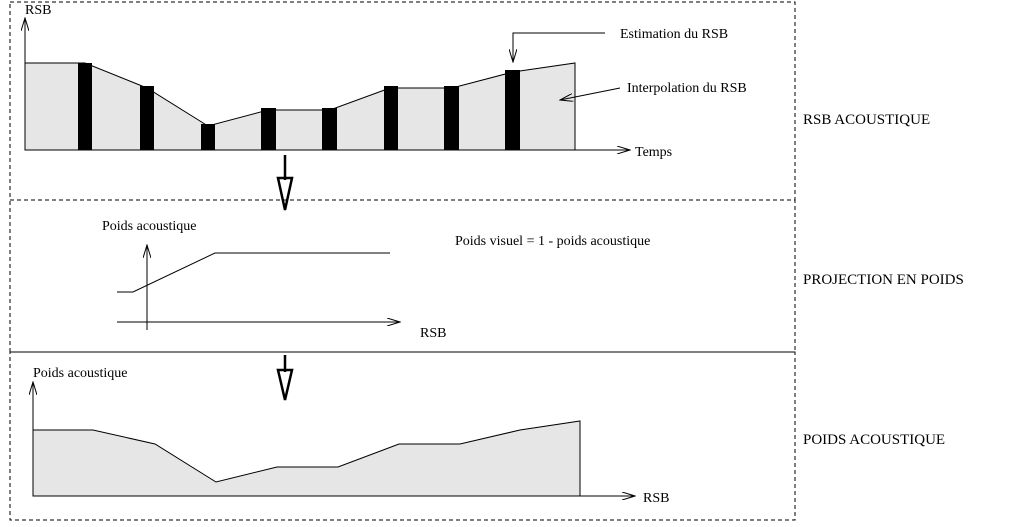  Describe the element at coordinates (653, 152) in the screenshot. I see `x-axis-label: Temps` at that location.